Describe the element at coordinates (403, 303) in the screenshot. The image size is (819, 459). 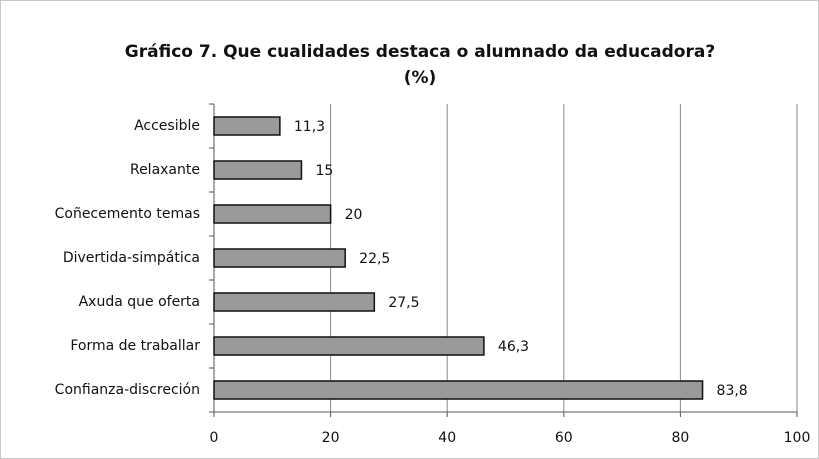
I see `data-label: 27,5` at that location.